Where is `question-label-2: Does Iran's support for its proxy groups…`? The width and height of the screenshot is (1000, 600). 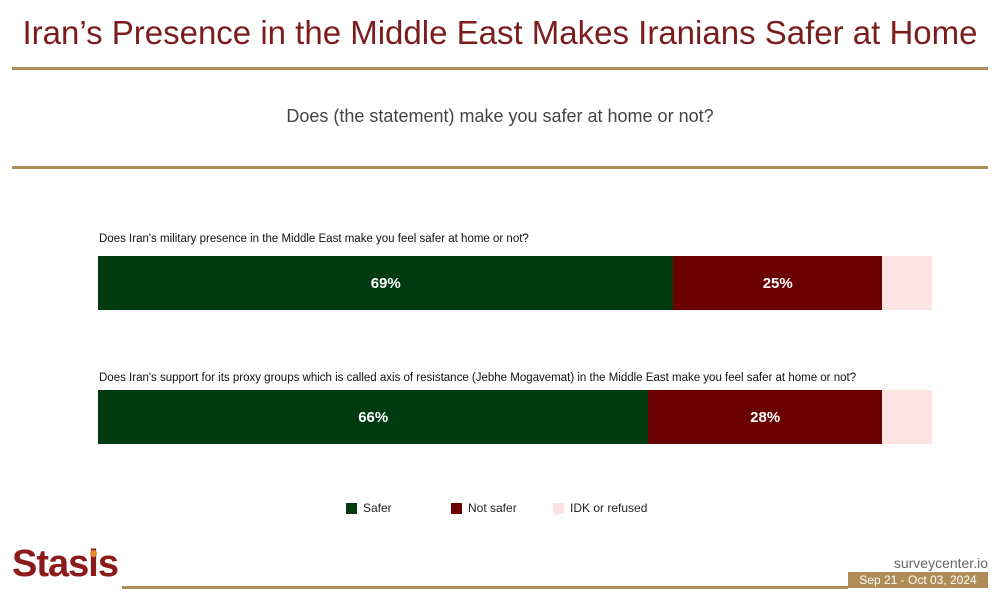
question-label-2: Does Iran's support for its proxy groups… is located at coordinates (478, 378).